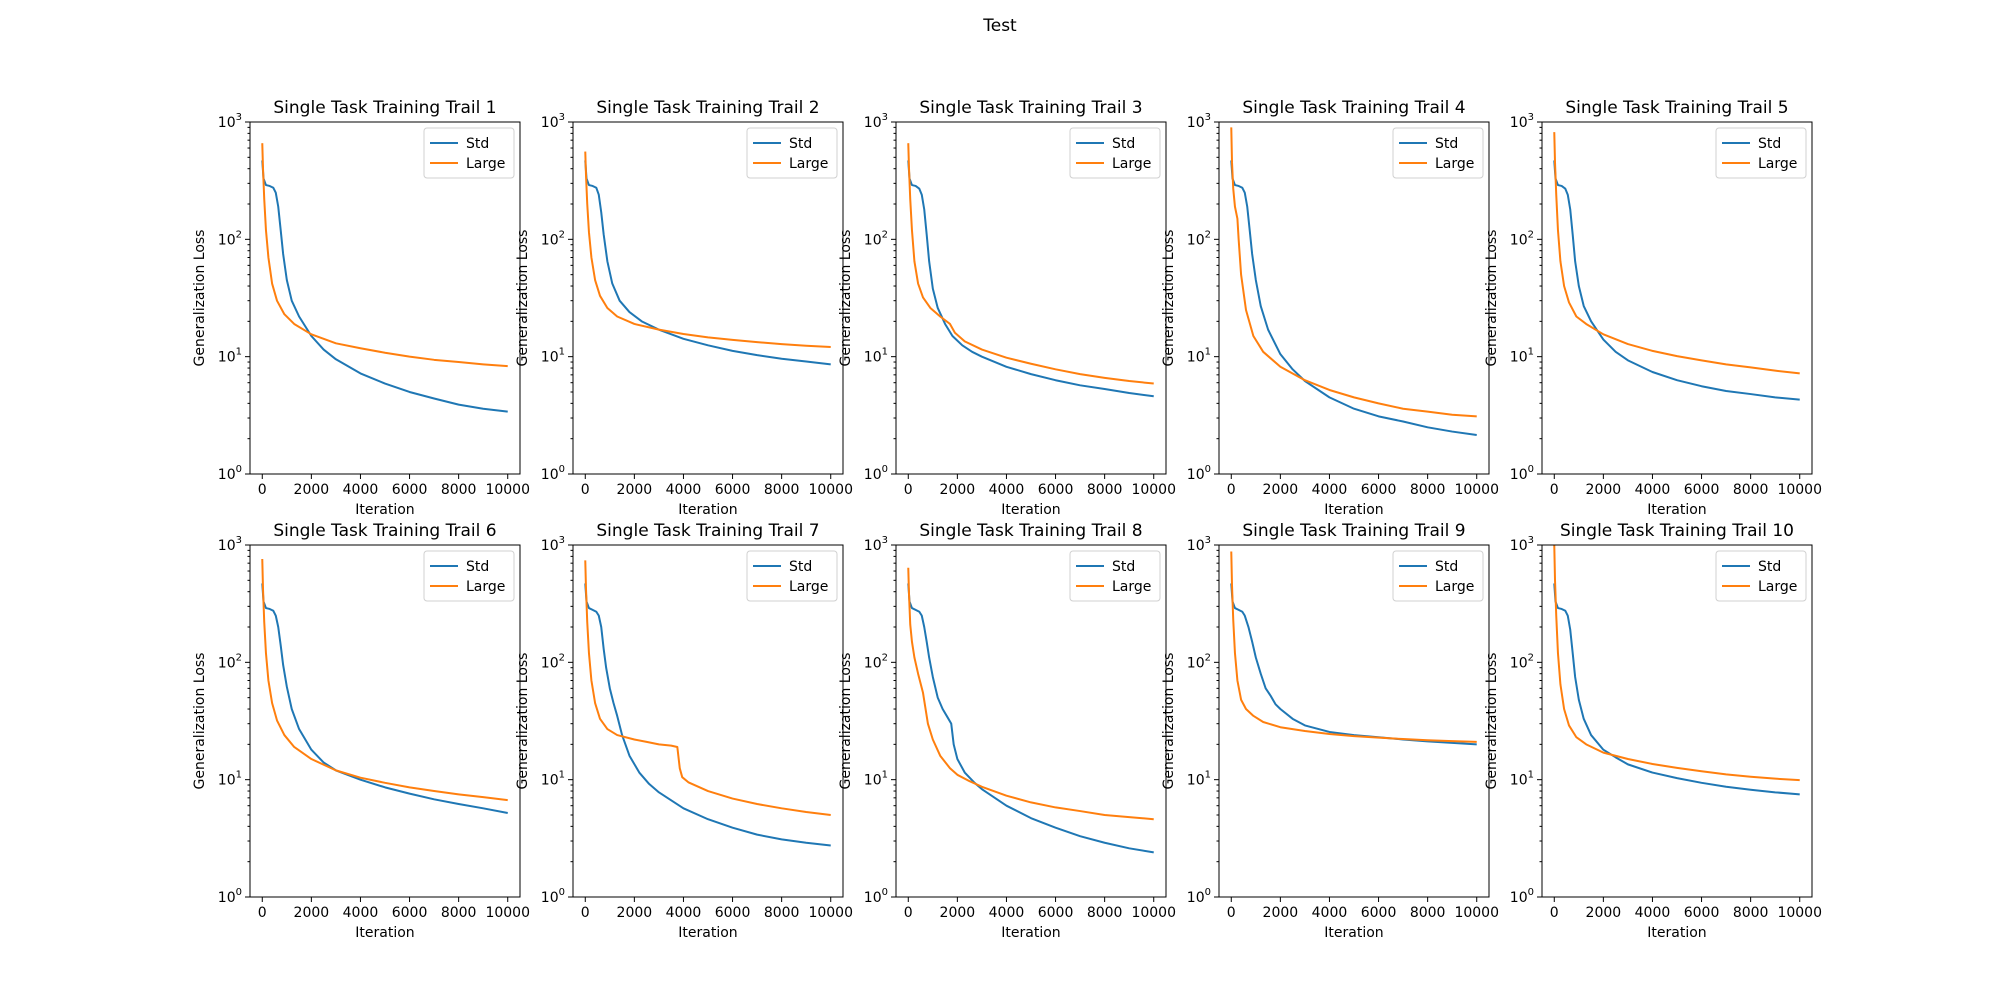 The height and width of the screenshot is (1000, 2000). What do you see at coordinates (1281, 913) in the screenshot?
I see `chart-9-xtick-label: 2000` at bounding box center [1281, 913].